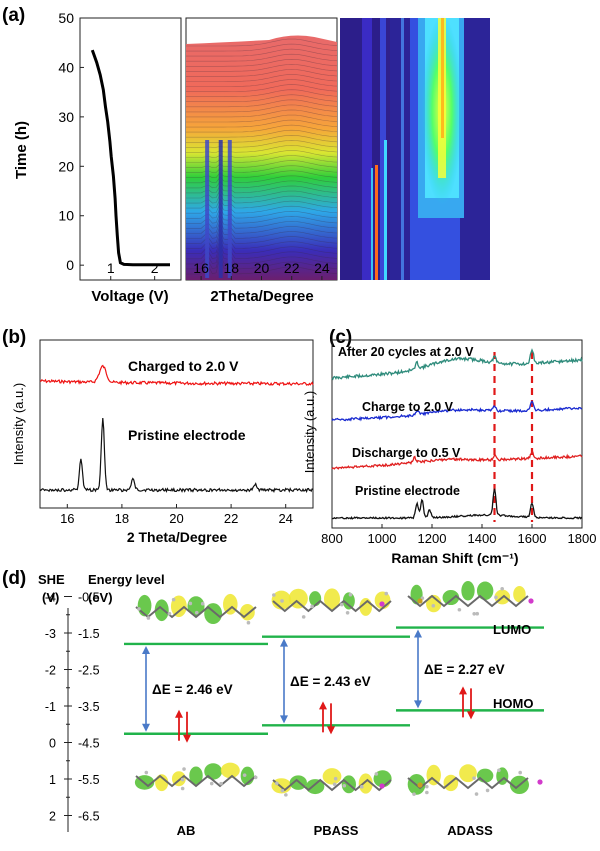 This screenshot has height=851, width=600. What do you see at coordinates (262, 268) in the screenshot?
I see `a2-xtick-label: 20` at bounding box center [262, 268].